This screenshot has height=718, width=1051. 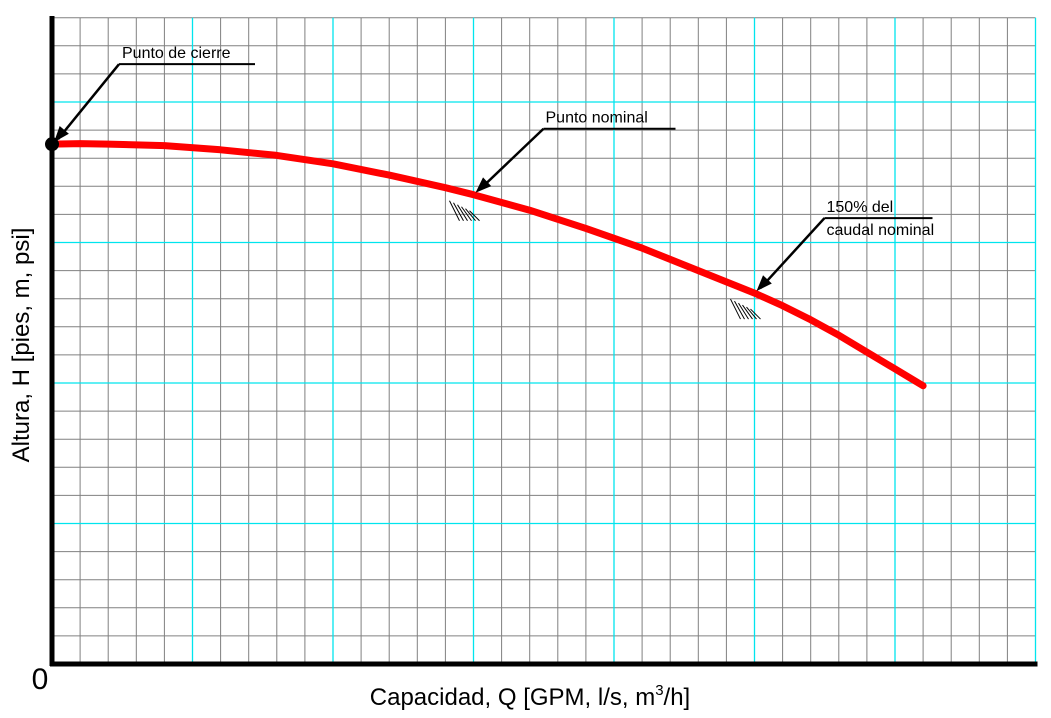 What do you see at coordinates (21, 345) in the screenshot?
I see `y-axis-label: Altura, H [pies, m, psi]` at bounding box center [21, 345].